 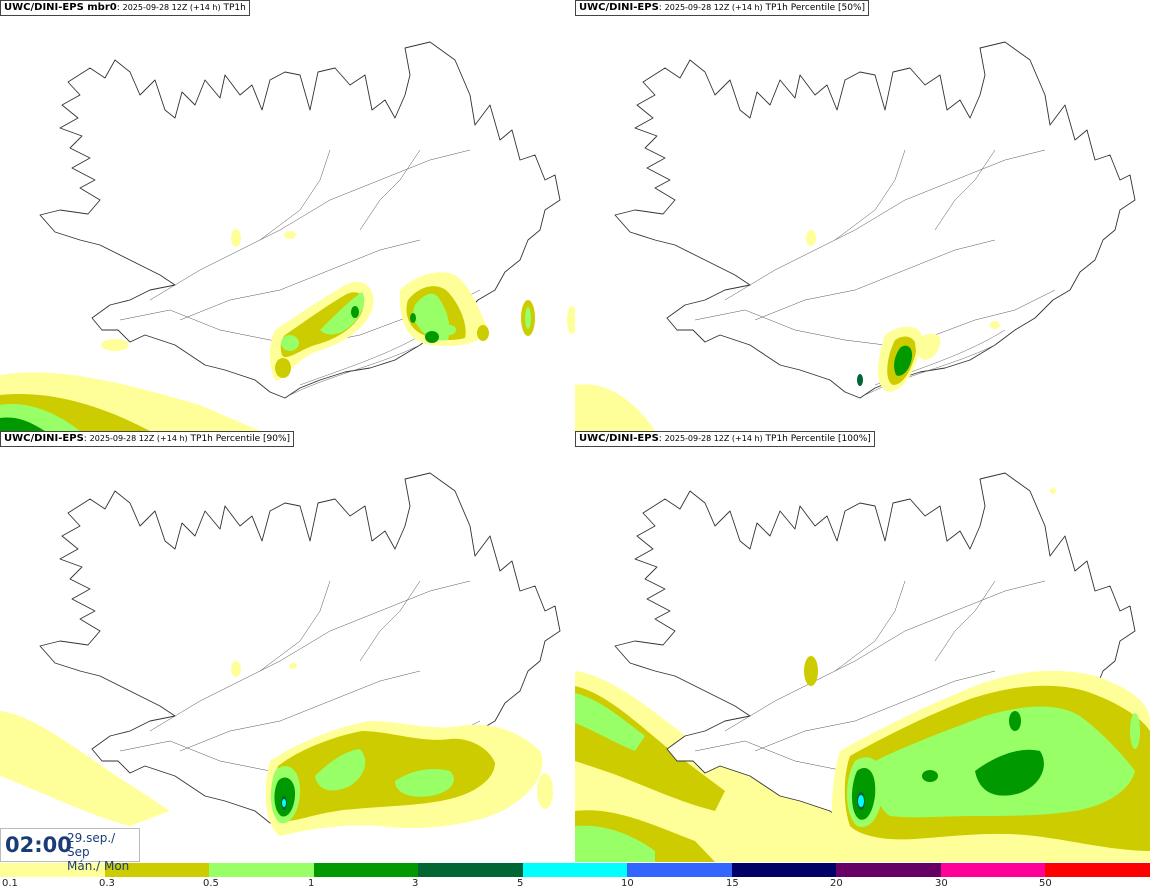 What do you see at coordinates (107, 883) in the screenshot?
I see `colorbar-tick-label: 0.3` at bounding box center [107, 883].